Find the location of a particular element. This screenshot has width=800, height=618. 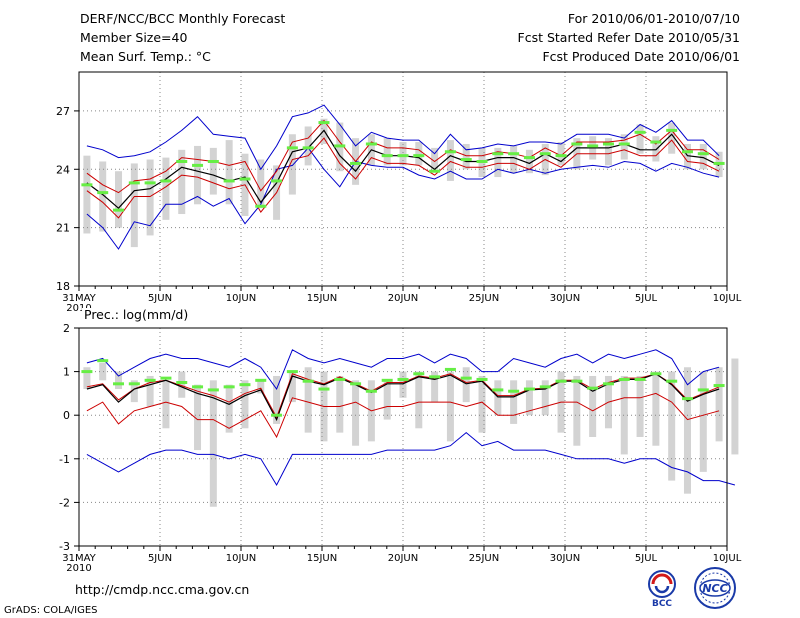

forecast-period-label: For 2010/06/01-2010/07/10 is located at coordinates (653, 18).